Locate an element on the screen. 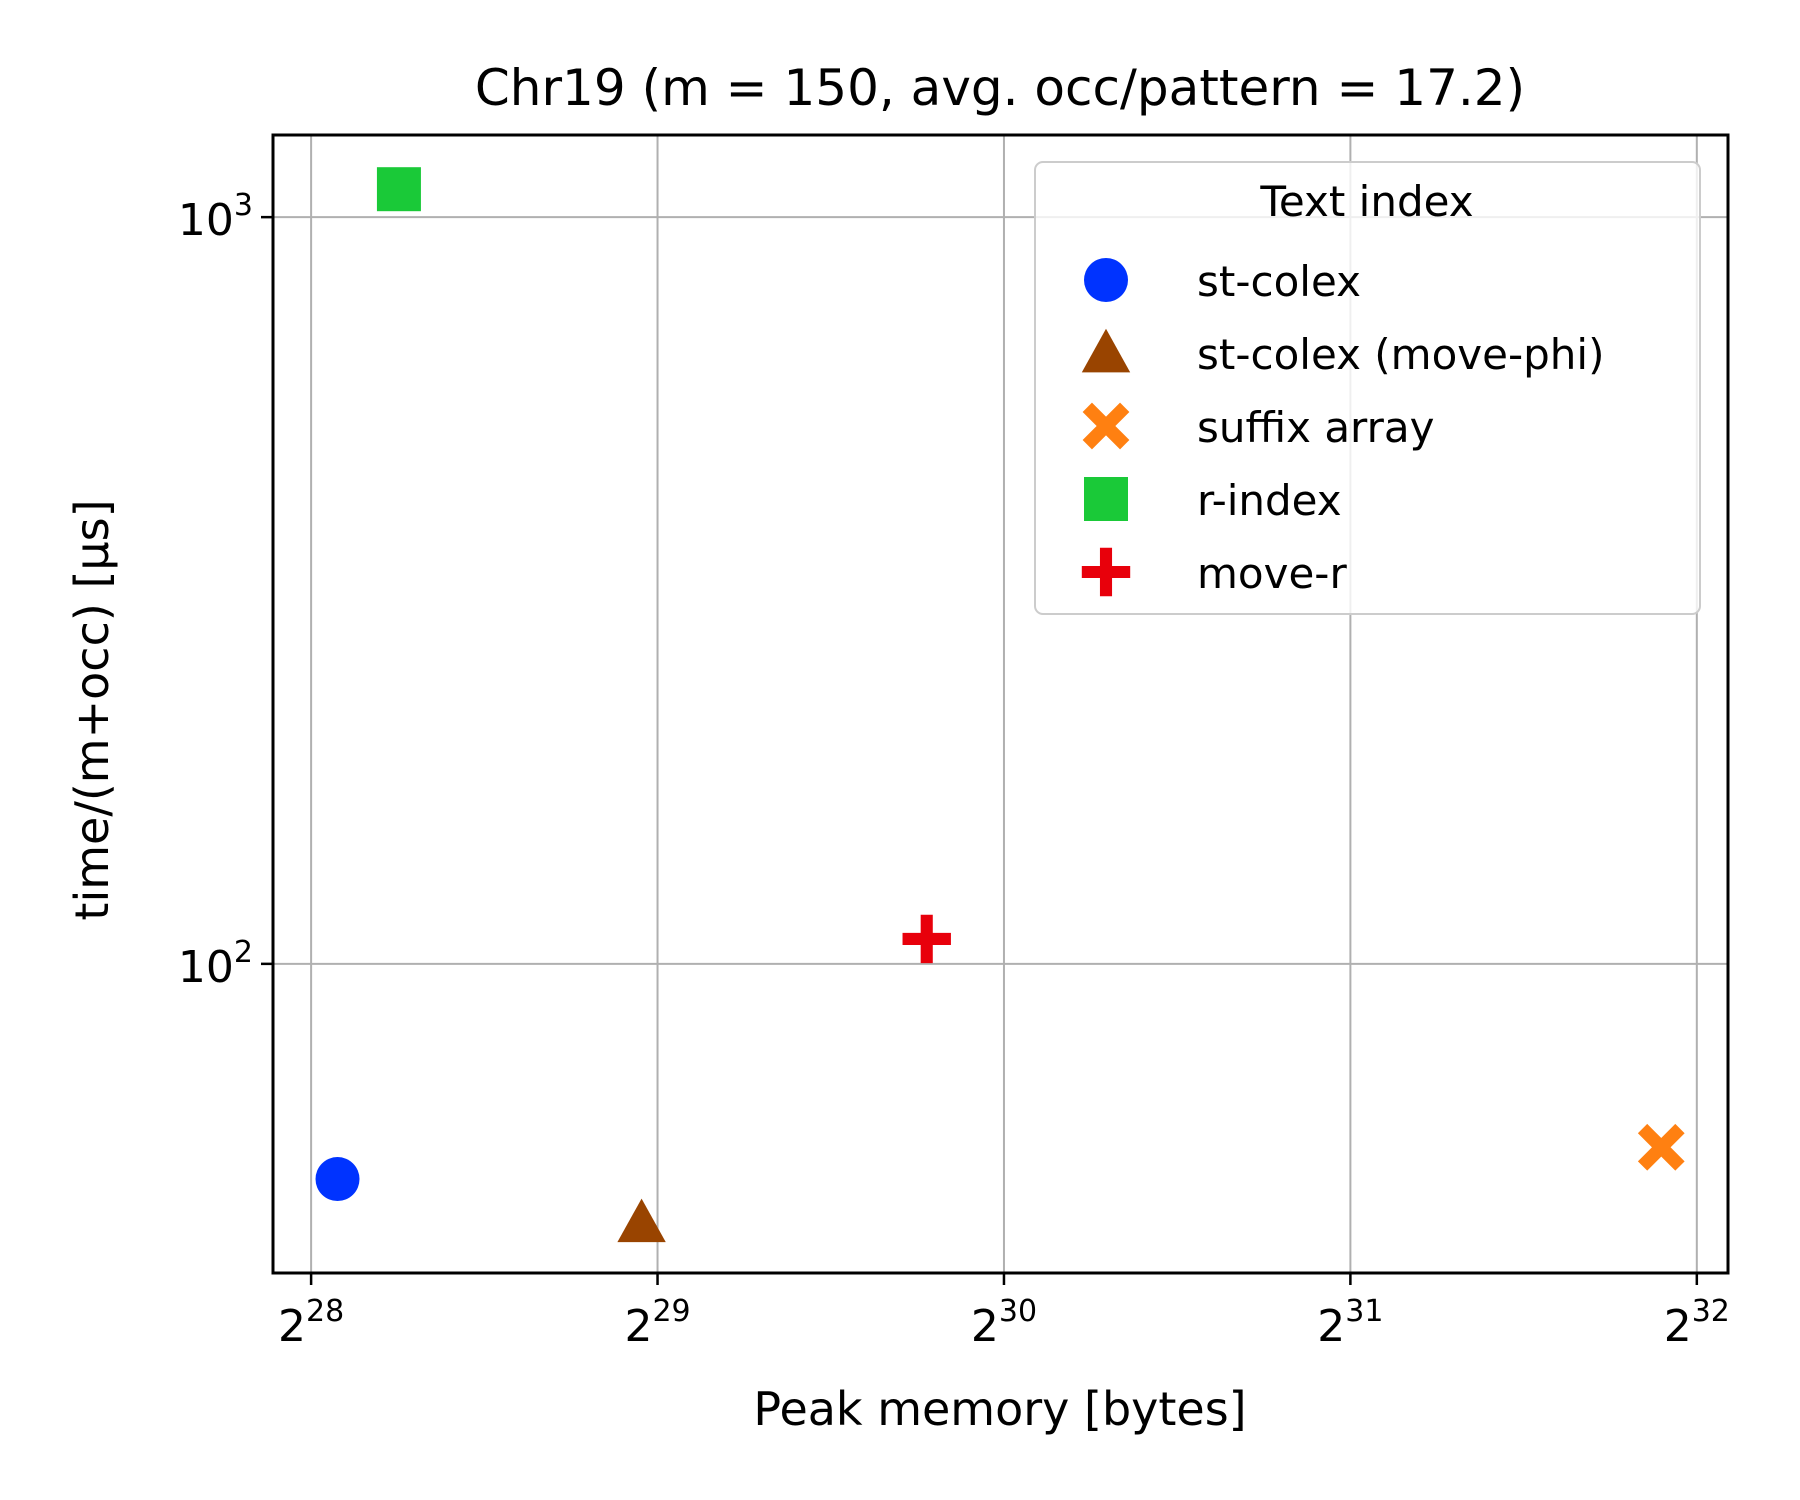 Image resolution: width=1800 pixels, height=1500 pixels. x-tick-label: 231 is located at coordinates (1350, 1323).